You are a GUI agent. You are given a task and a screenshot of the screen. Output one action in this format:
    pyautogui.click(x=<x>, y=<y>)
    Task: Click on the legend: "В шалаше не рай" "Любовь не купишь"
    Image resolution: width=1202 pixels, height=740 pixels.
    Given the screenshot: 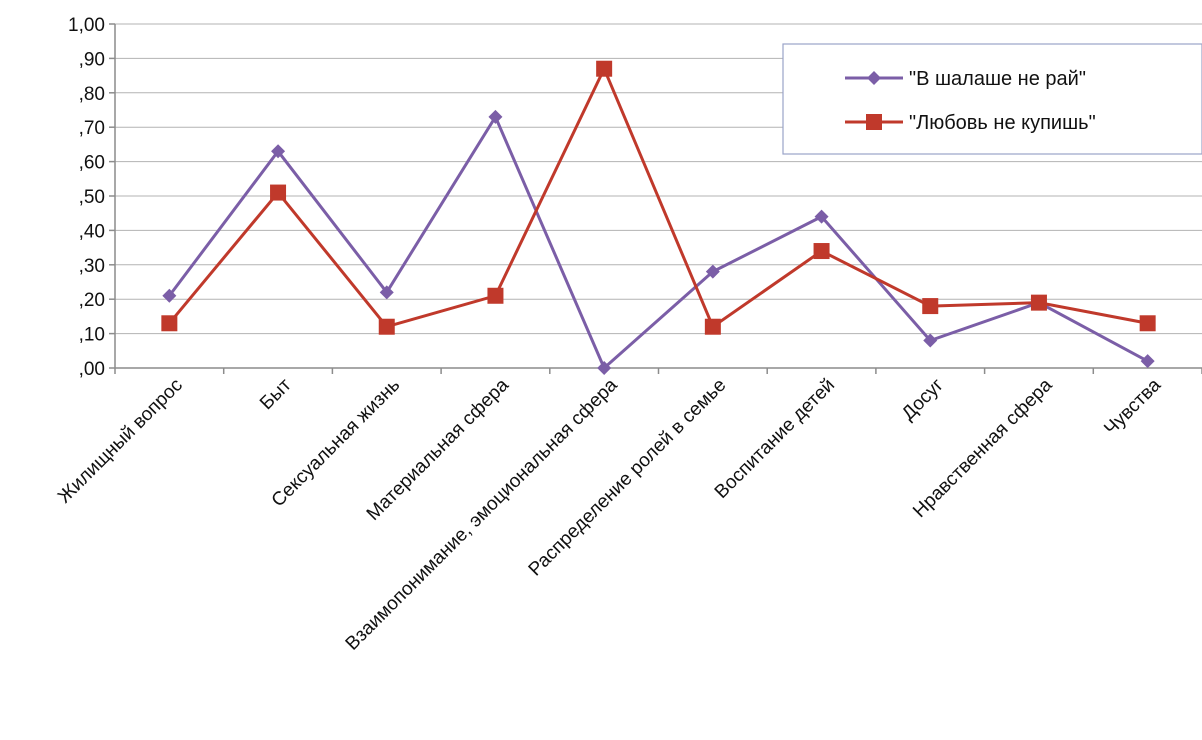 What is the action you would take?
    pyautogui.click(x=992, y=99)
    